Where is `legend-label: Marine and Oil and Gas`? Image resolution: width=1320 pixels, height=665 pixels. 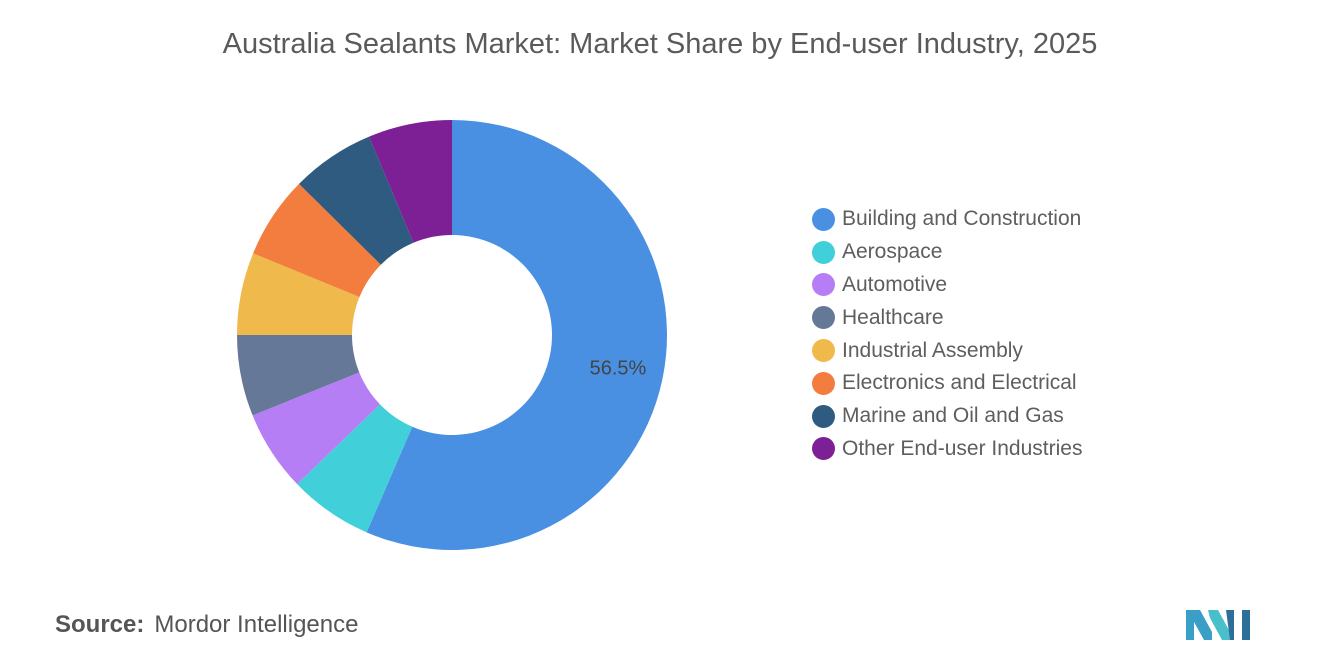 legend-label: Marine and Oil and Gas is located at coordinates (953, 416).